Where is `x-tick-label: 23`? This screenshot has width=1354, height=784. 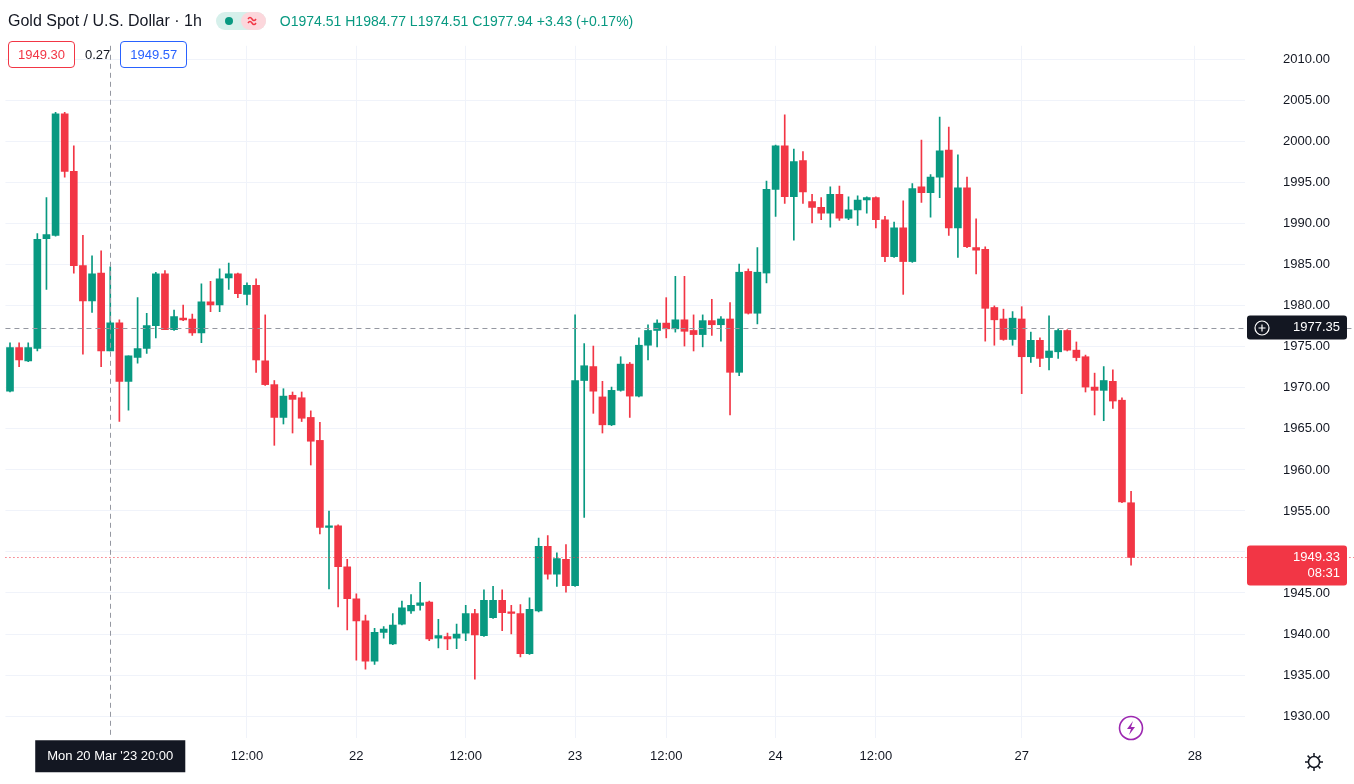 x-tick-label: 23 is located at coordinates (575, 755).